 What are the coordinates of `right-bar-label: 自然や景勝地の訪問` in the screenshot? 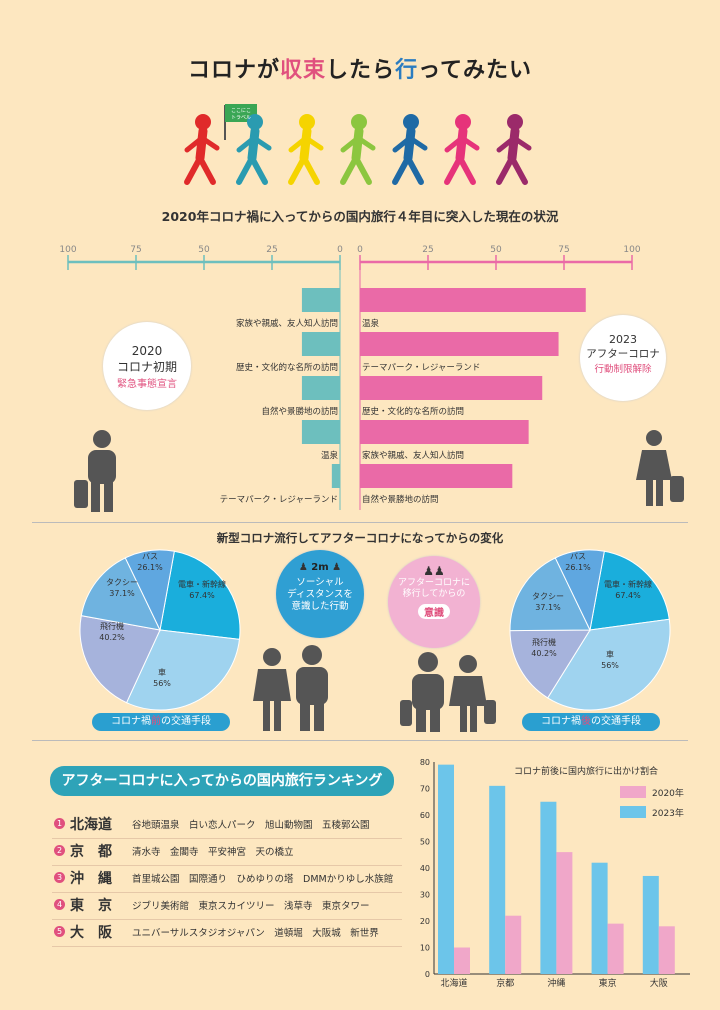 It's located at (400, 499).